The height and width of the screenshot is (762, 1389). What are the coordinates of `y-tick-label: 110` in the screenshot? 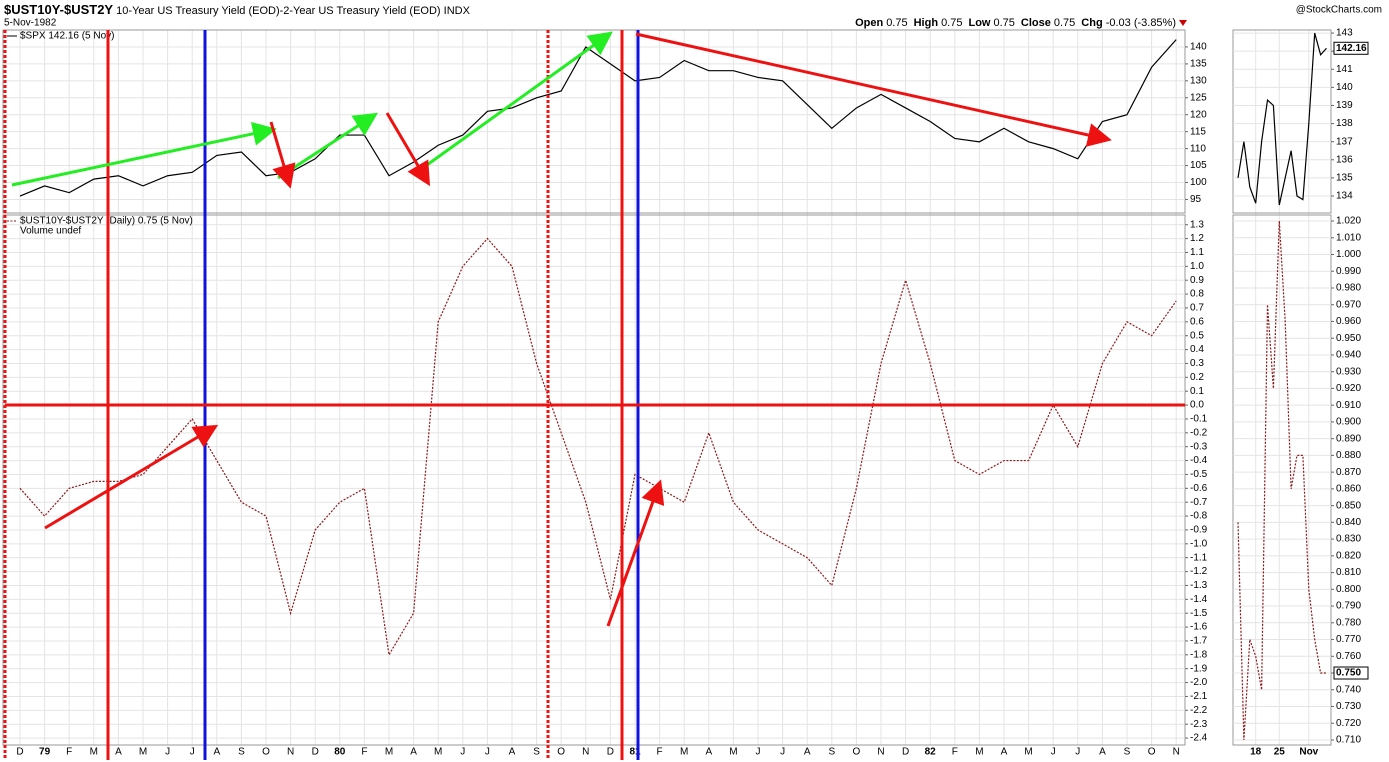 It's located at (1198, 148).